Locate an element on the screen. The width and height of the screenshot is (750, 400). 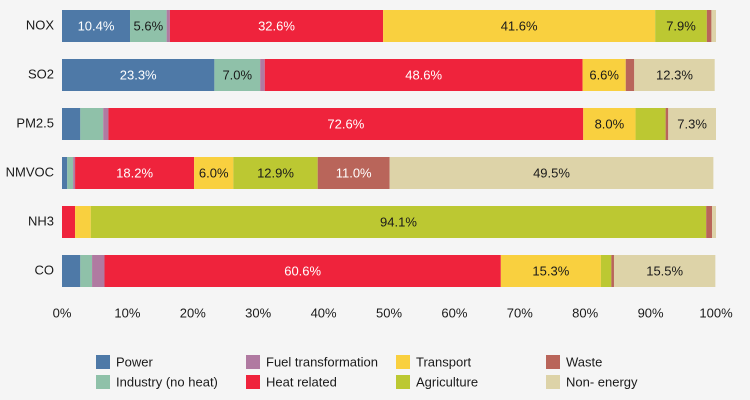
legend-label-transport: Transport is located at coordinates (444, 361).